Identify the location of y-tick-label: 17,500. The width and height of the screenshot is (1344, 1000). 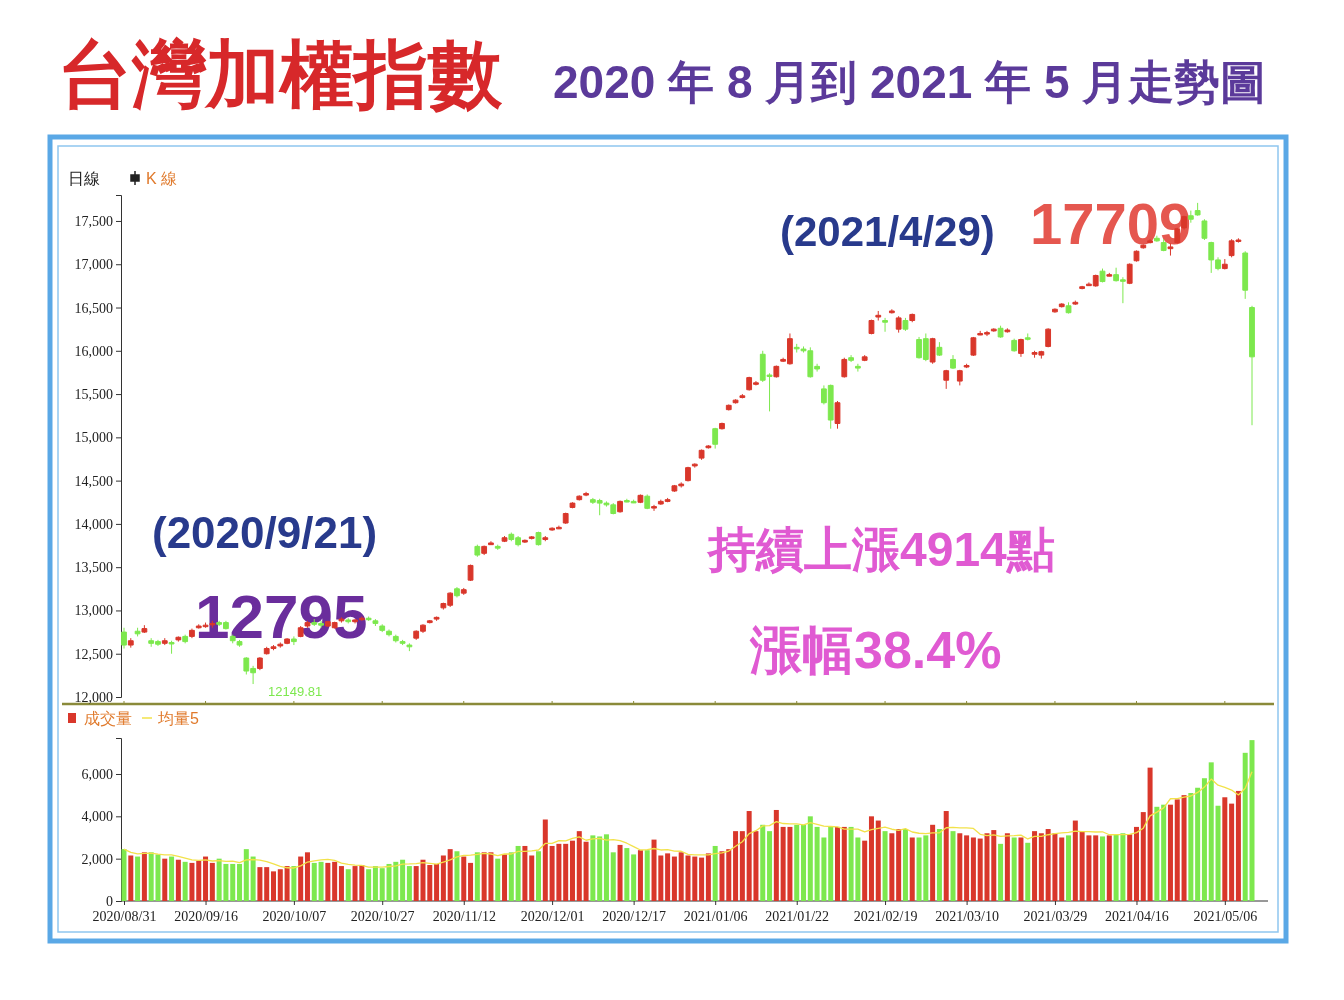
(93, 221).